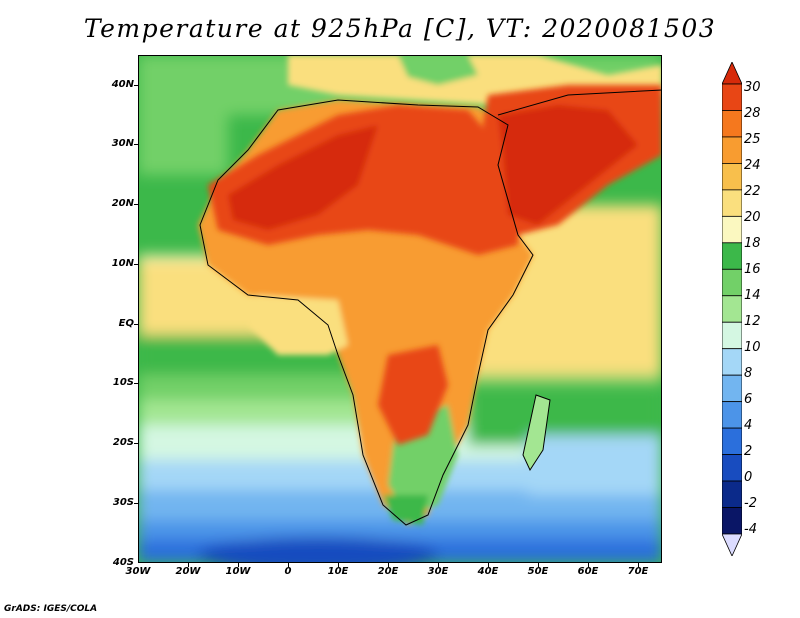  What do you see at coordinates (588, 571) in the screenshot?
I see `lon-label-60e: 60E` at bounding box center [588, 571].